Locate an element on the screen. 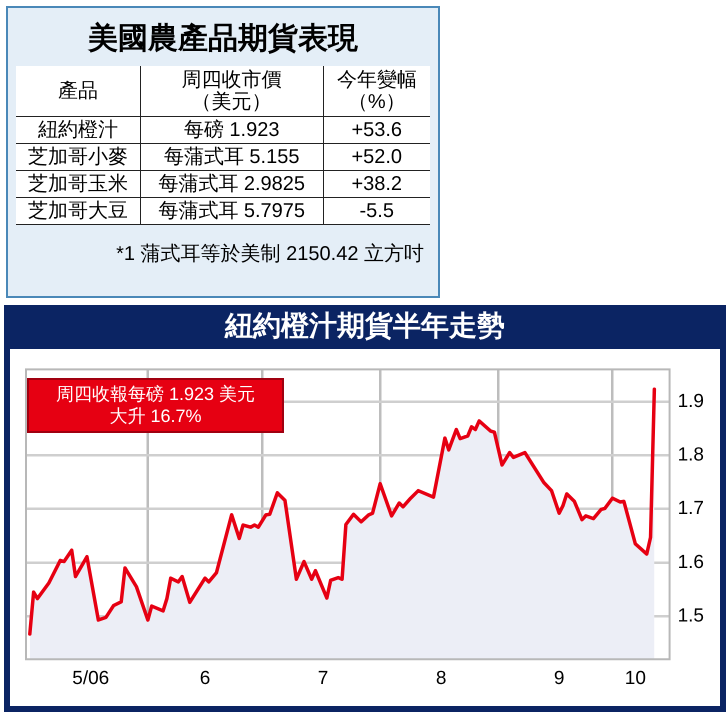 The image size is (728, 712). category-label: 產品 is located at coordinates (78, 91).